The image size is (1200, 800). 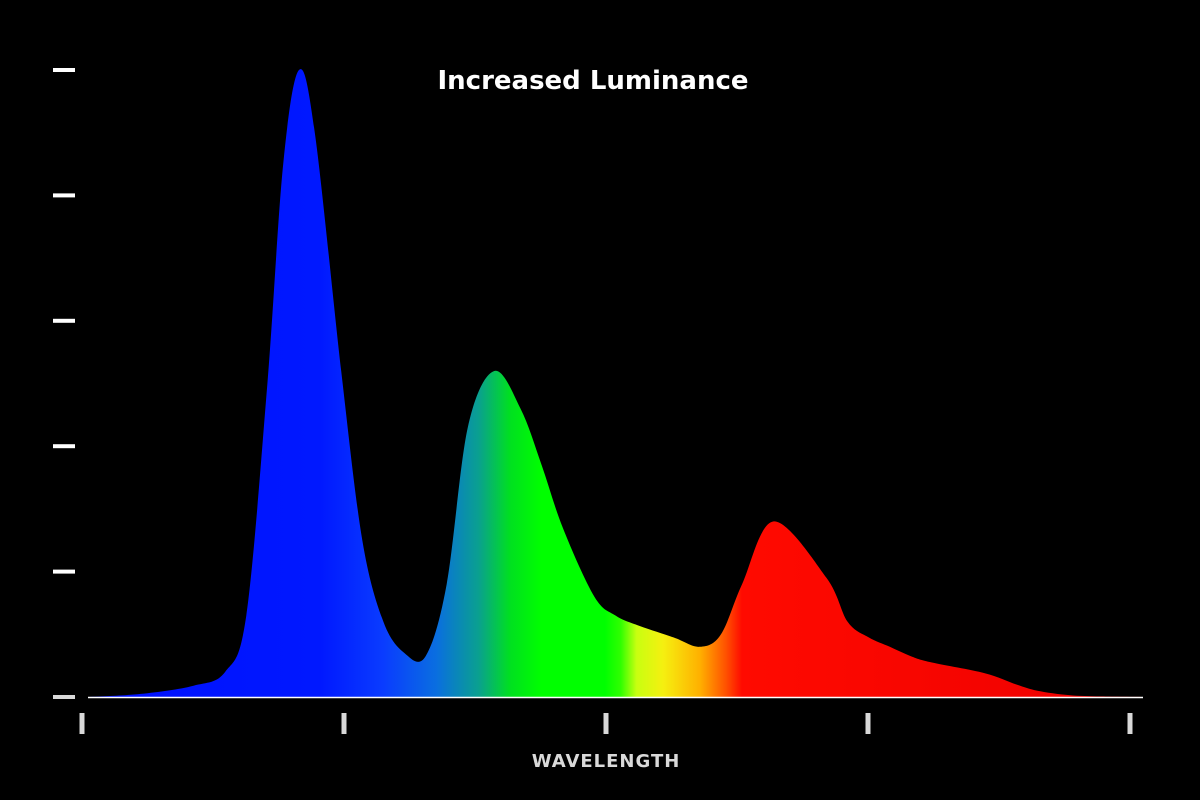 What do you see at coordinates (64, 383) in the screenshot?
I see `y-axis-ticks` at bounding box center [64, 383].